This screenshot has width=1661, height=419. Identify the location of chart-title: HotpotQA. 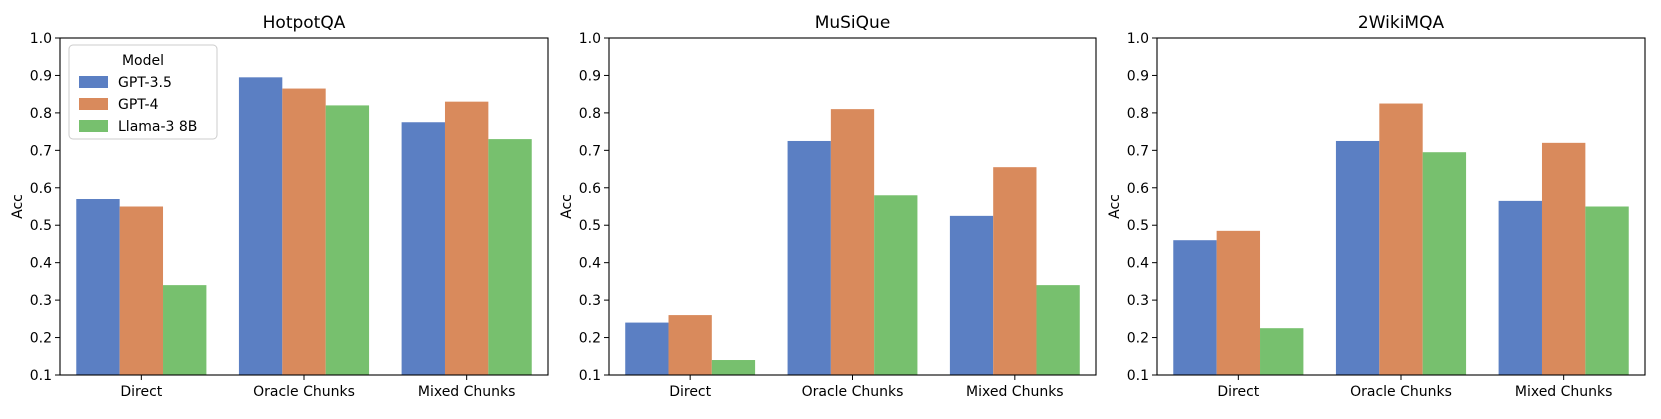
(304, 23).